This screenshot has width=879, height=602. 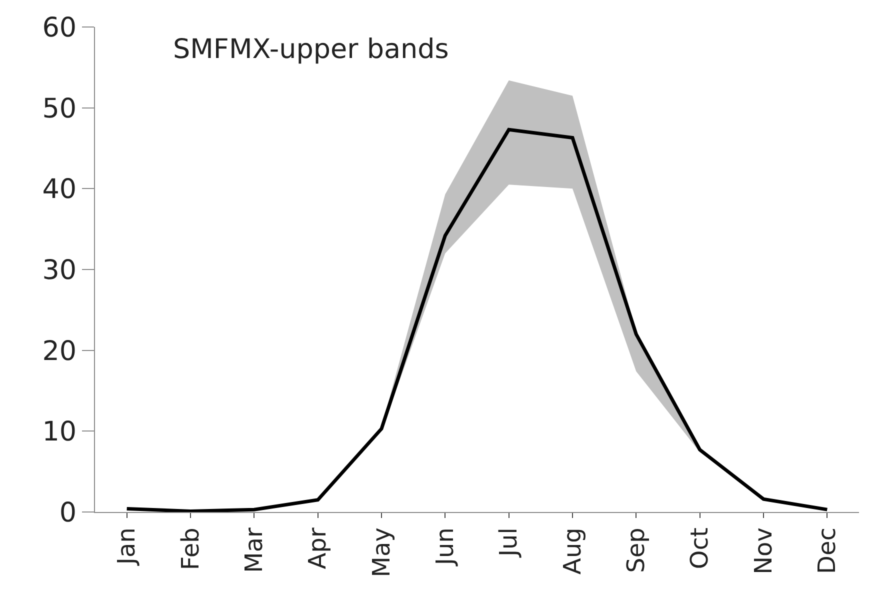 I want to click on x-tick-label: Jan, so click(x=126, y=547).